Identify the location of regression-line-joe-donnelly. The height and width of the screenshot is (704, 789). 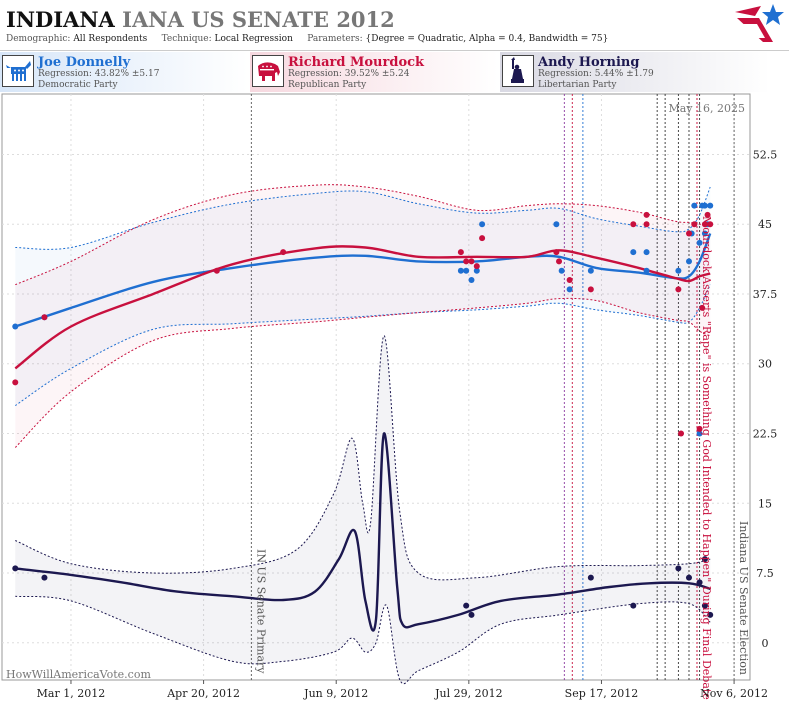
(363, 280).